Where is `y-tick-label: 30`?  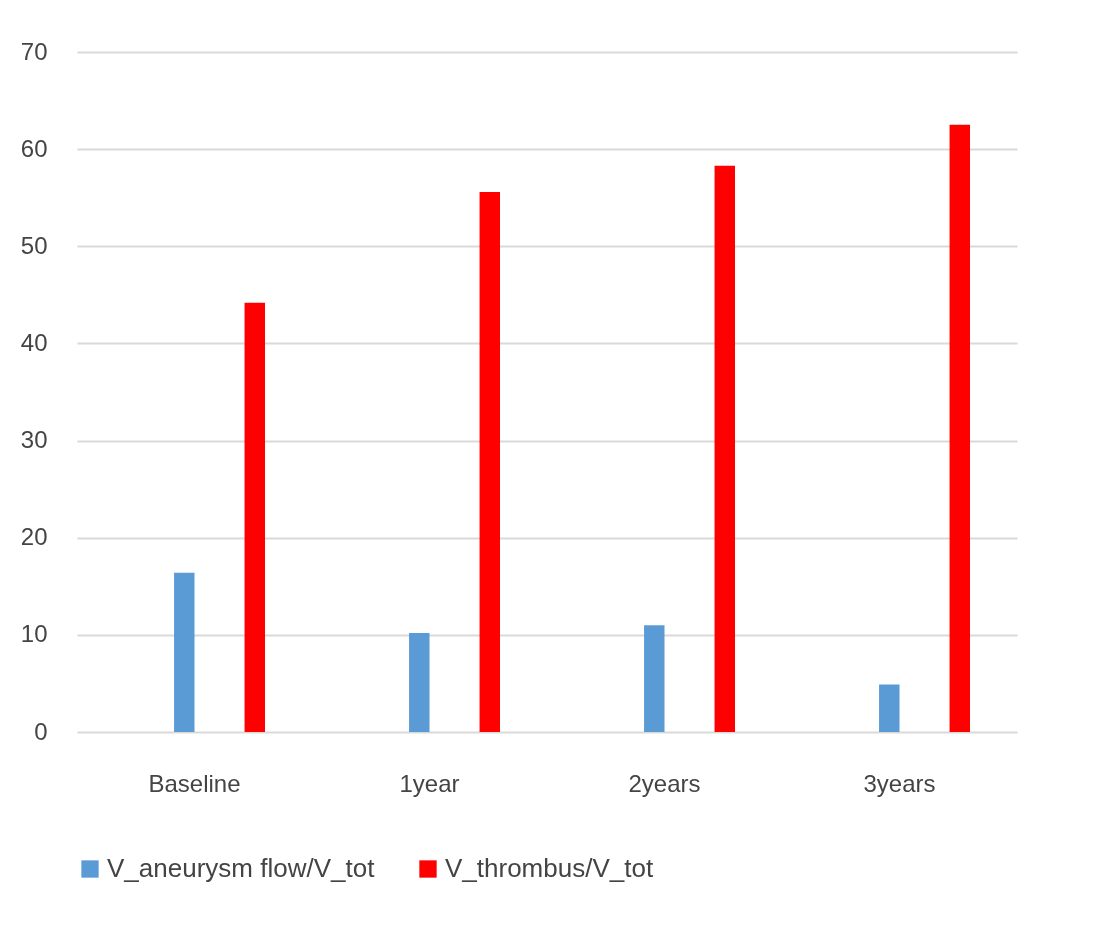 y-tick-label: 30 is located at coordinates (34, 440).